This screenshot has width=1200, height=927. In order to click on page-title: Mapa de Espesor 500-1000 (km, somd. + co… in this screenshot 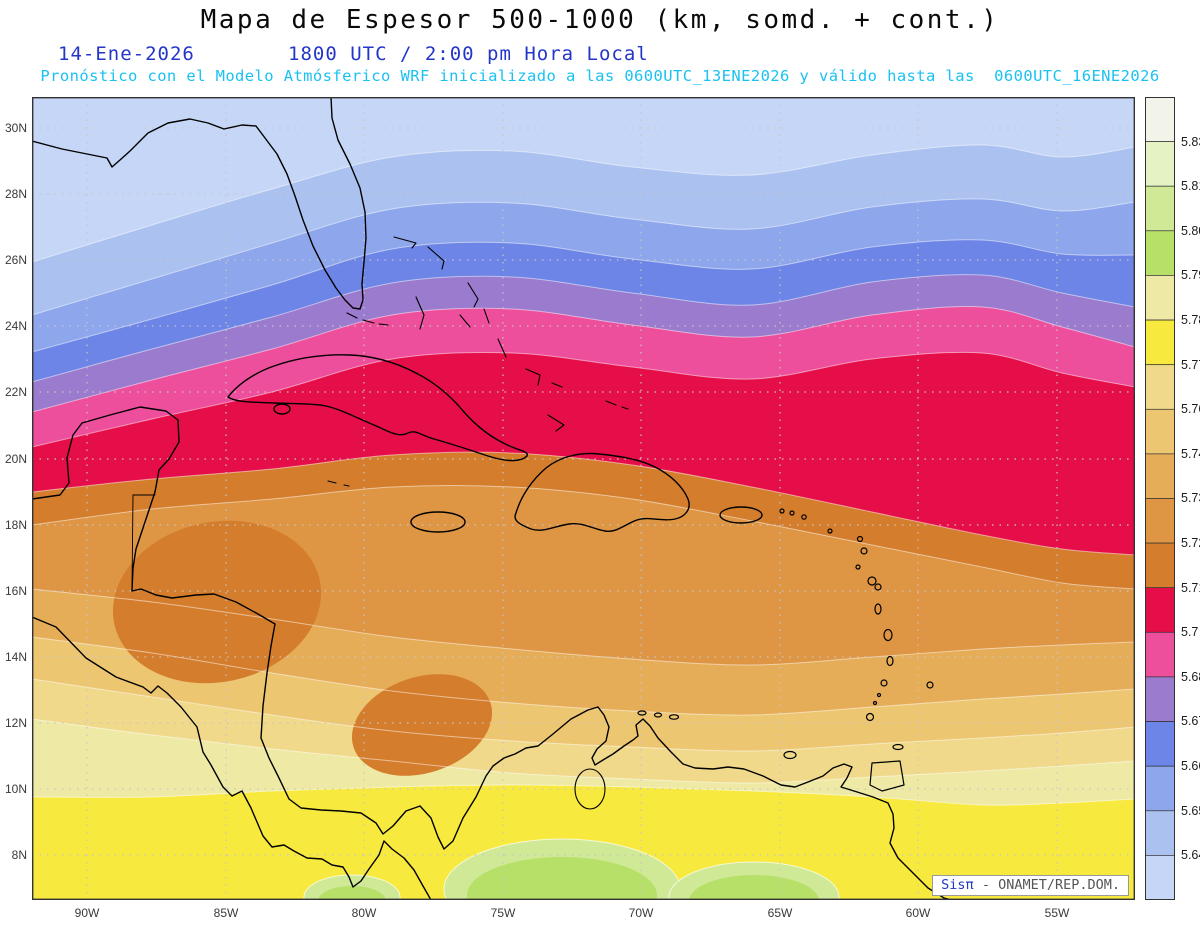, I will do `click(600, 20)`.